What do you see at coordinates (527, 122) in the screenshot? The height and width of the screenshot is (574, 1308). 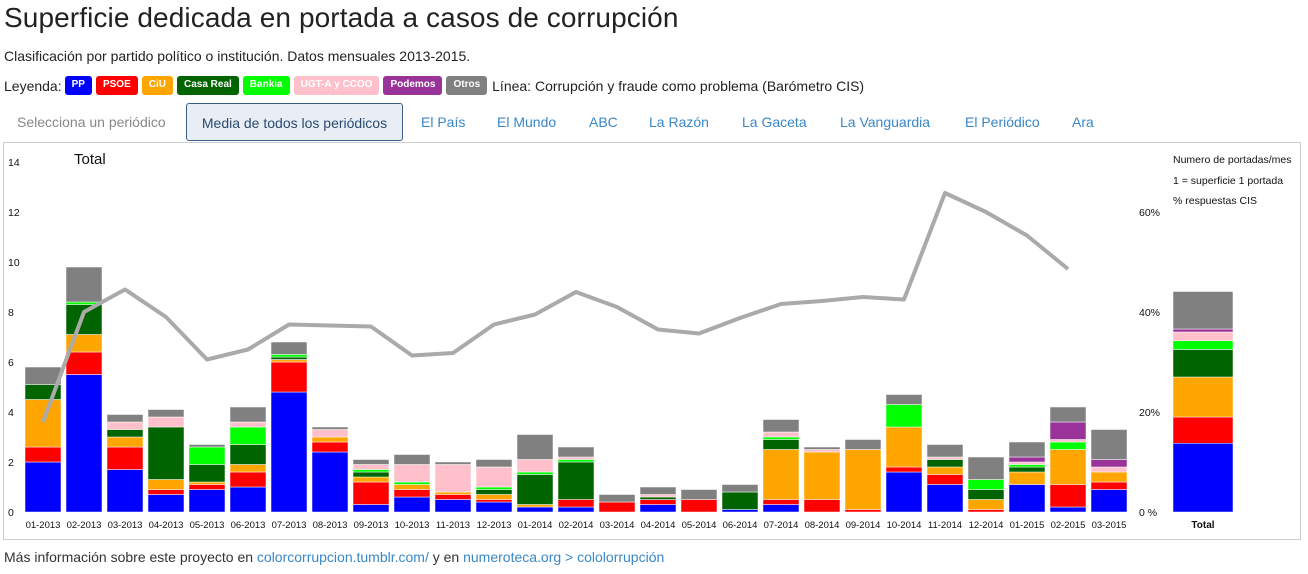 I see `tab-el-mundo: El Mundo` at bounding box center [527, 122].